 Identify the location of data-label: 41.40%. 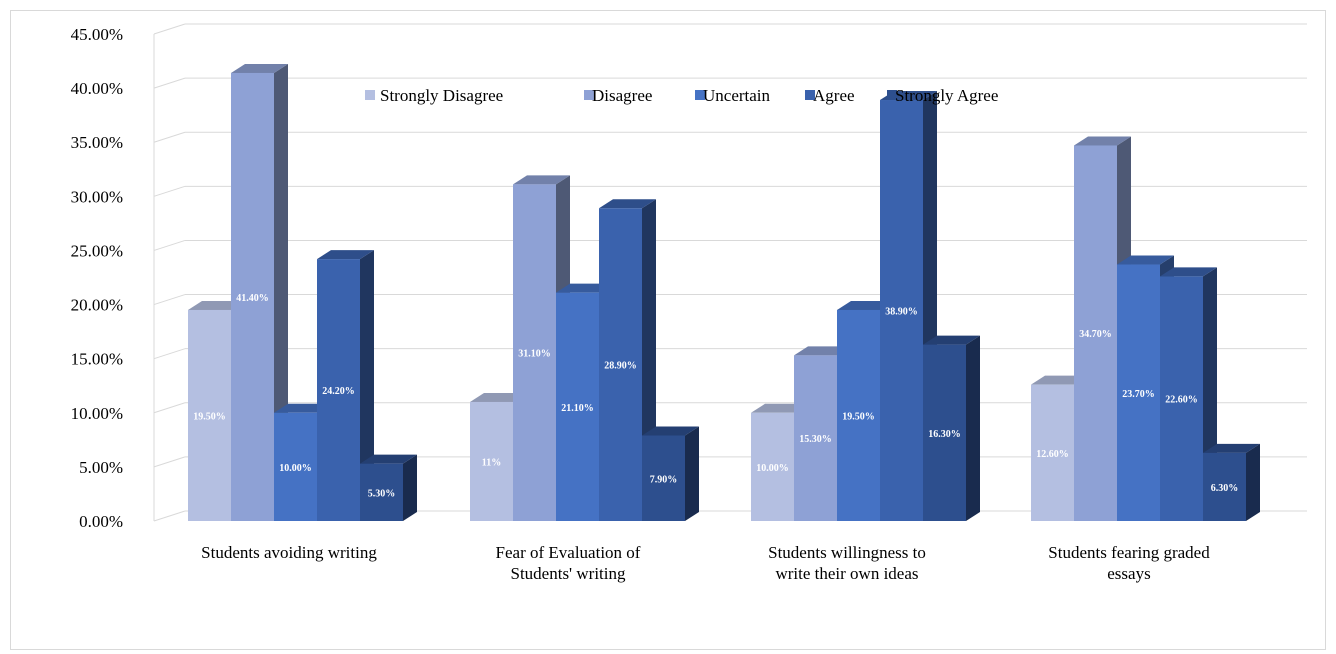
(252, 298).